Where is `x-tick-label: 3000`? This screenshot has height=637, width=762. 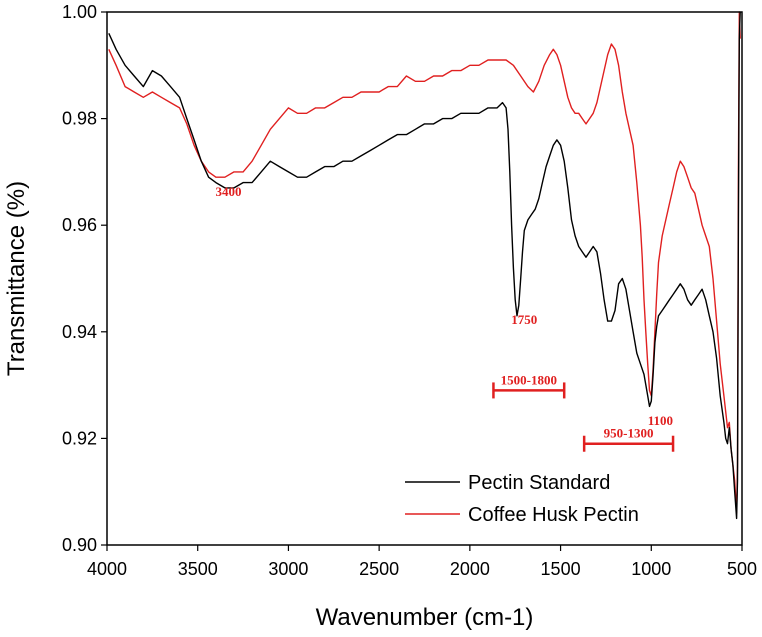 x-tick-label: 3000 is located at coordinates (288, 569).